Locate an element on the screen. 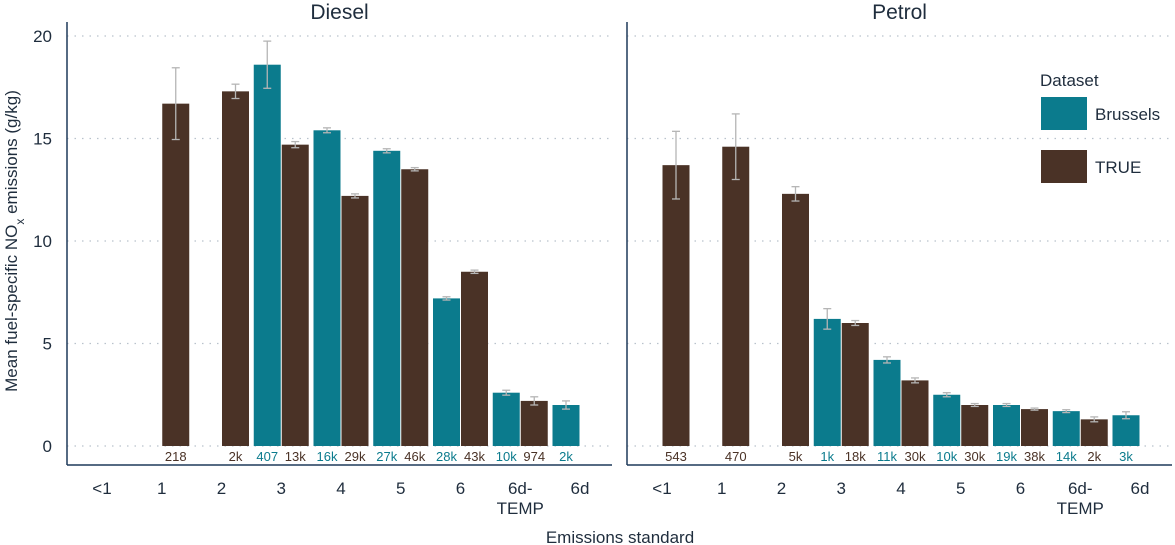  count-label: 974 is located at coordinates (534, 456).